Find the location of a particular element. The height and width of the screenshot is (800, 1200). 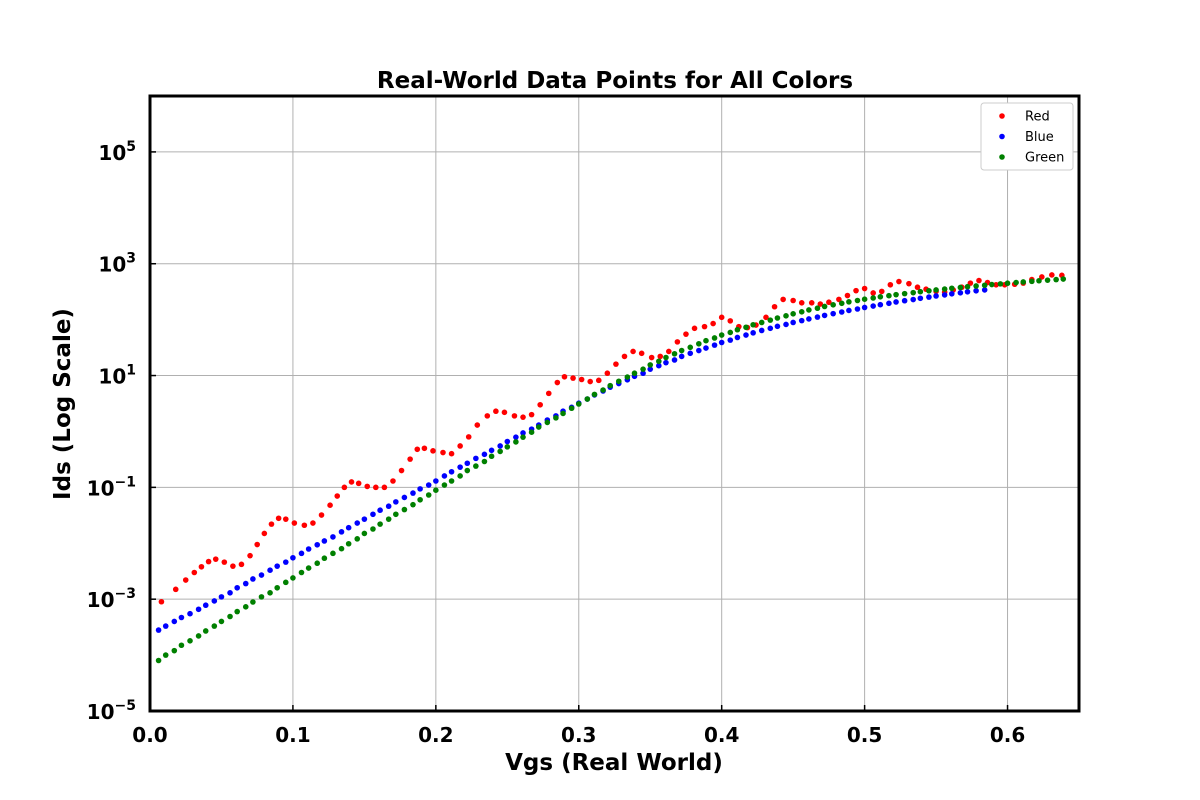

chart-title: Real-World Data Points for All Colors is located at coordinates (615, 81).